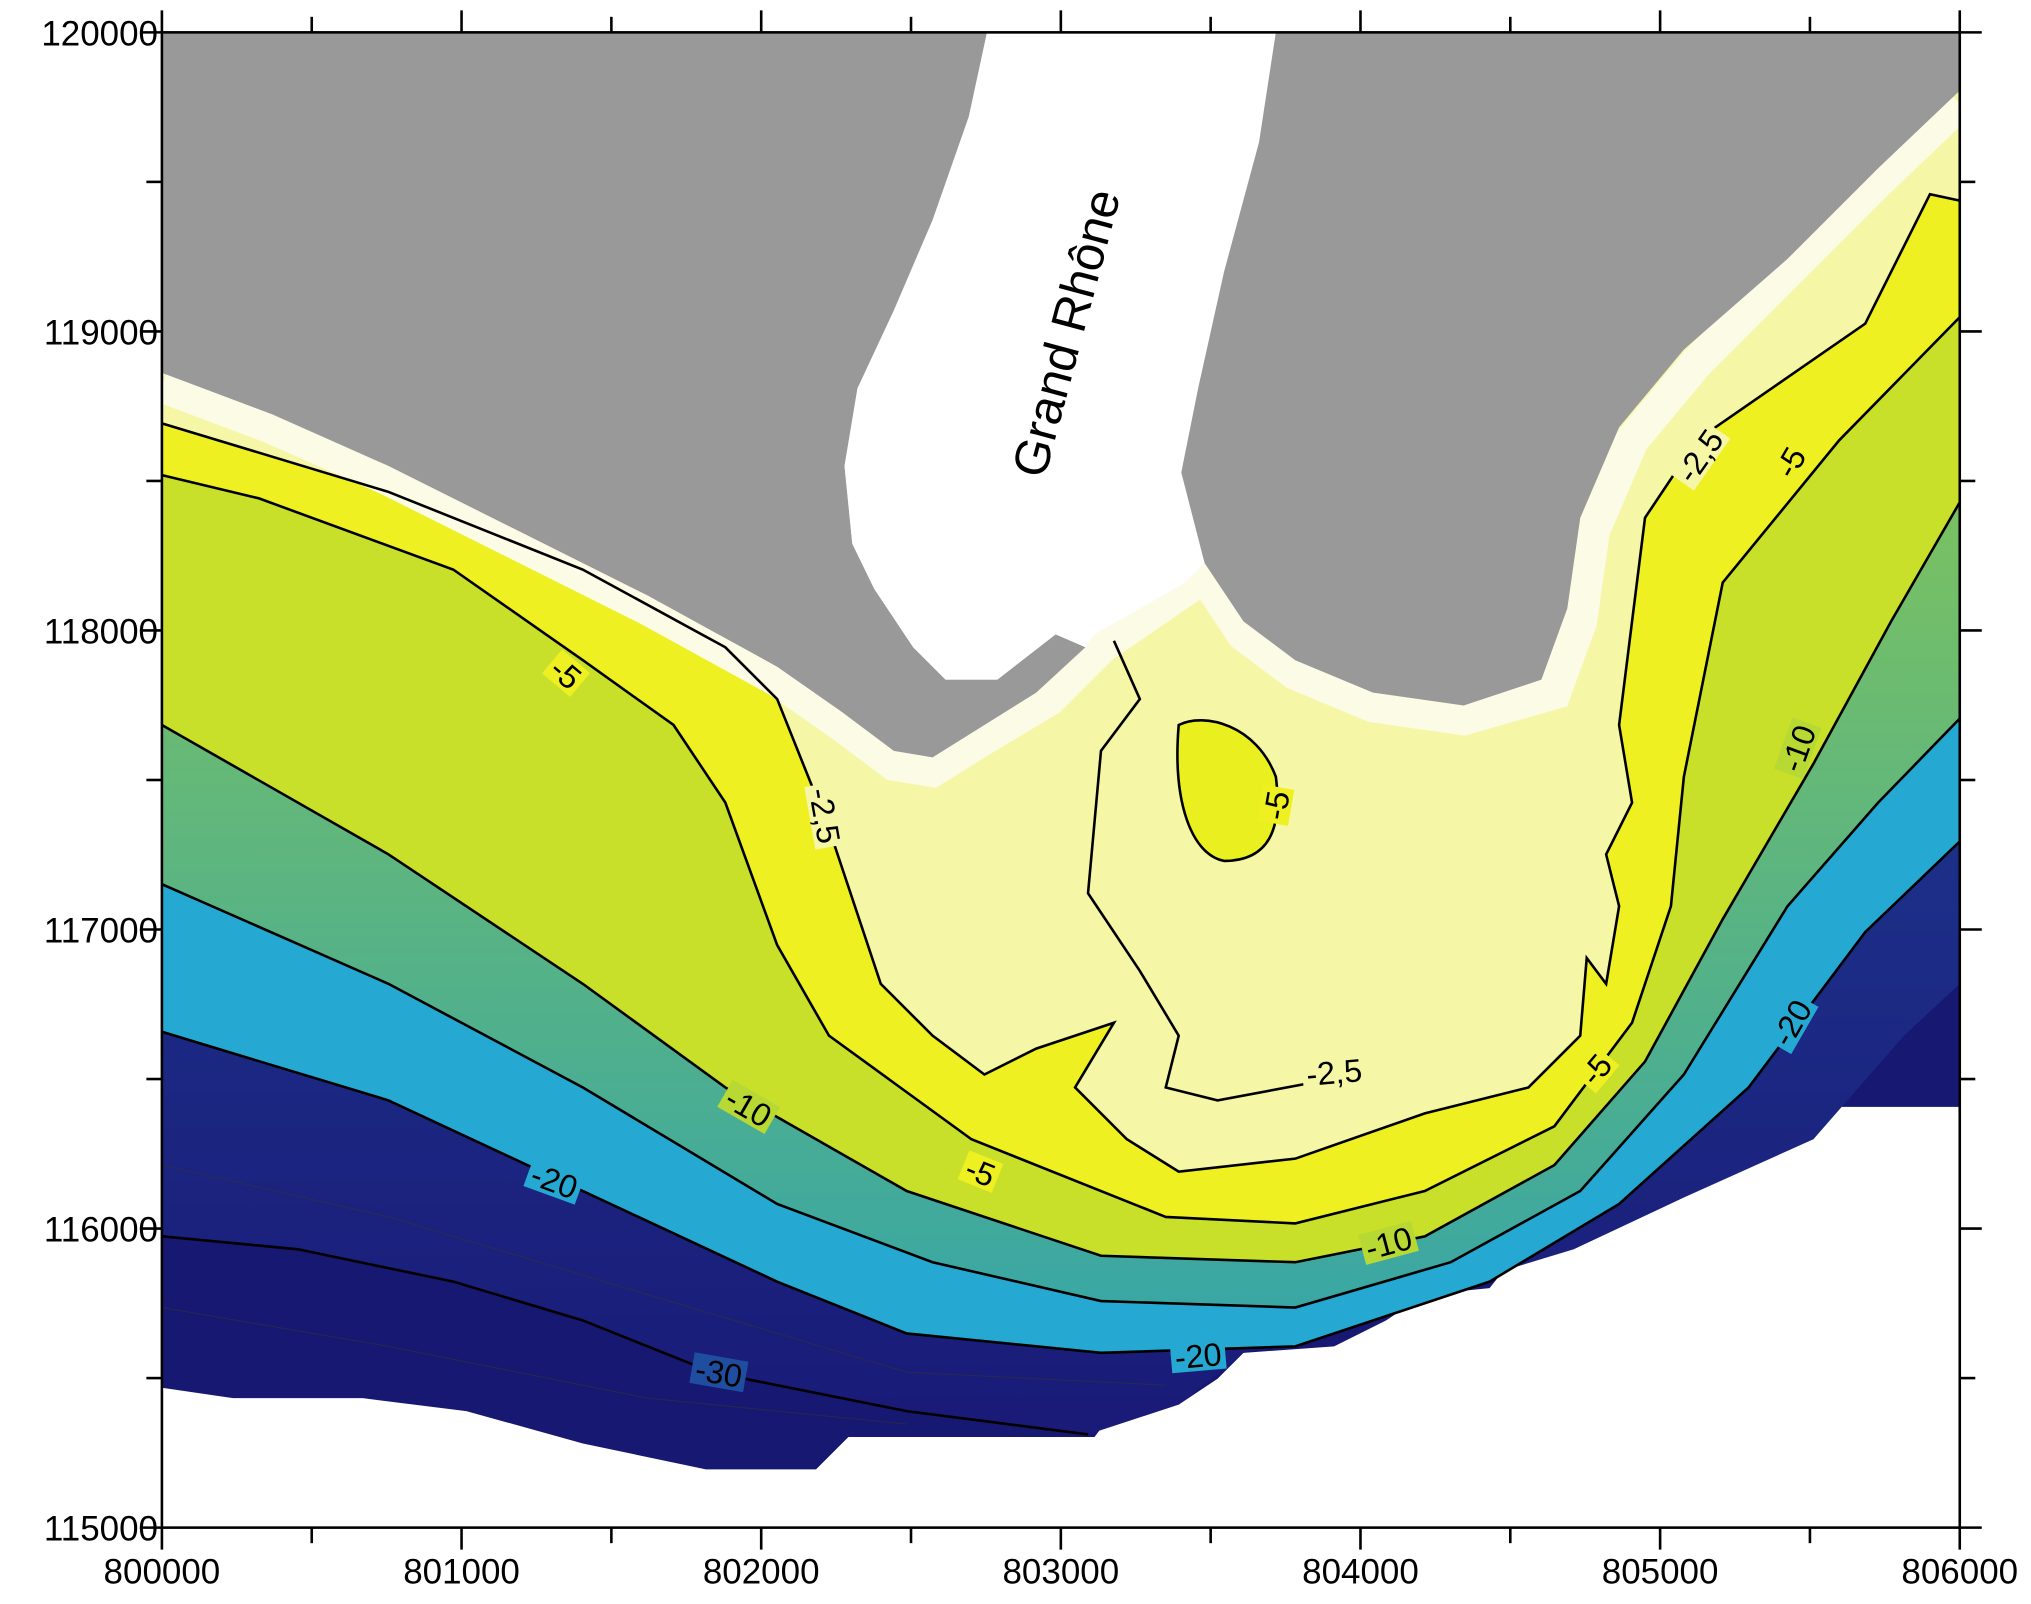  I want to click on x-tick-label: 805000, so click(1660, 1571).